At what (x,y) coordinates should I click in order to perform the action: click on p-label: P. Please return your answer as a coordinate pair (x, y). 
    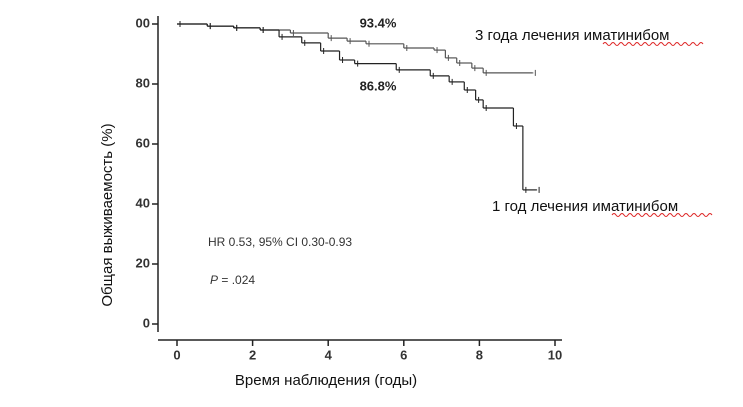
    Looking at the image, I should click on (214, 280).